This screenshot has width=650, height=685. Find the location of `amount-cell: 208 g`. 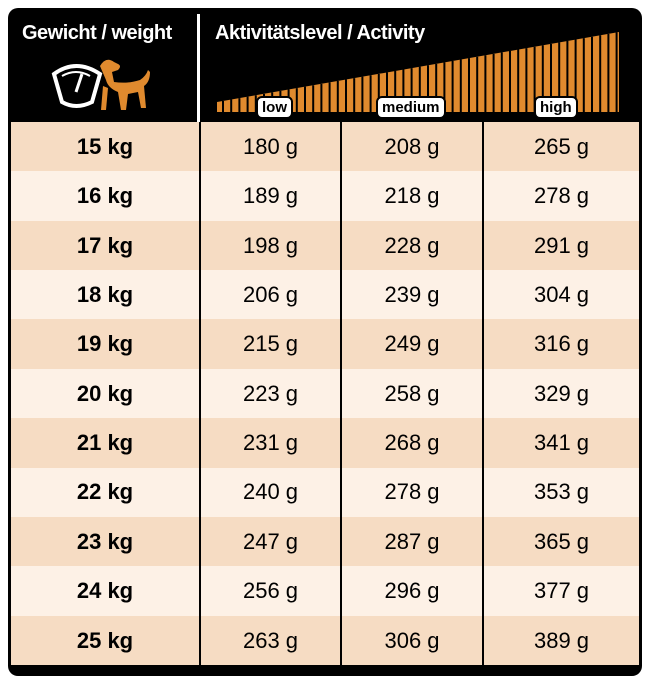

amount-cell: 208 g is located at coordinates (411, 147).